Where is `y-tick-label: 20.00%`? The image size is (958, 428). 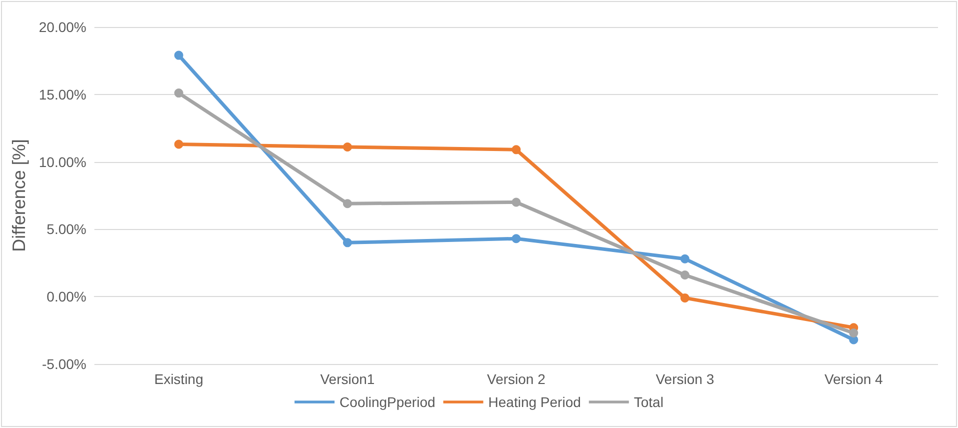 y-tick-label: 20.00% is located at coordinates (62, 27).